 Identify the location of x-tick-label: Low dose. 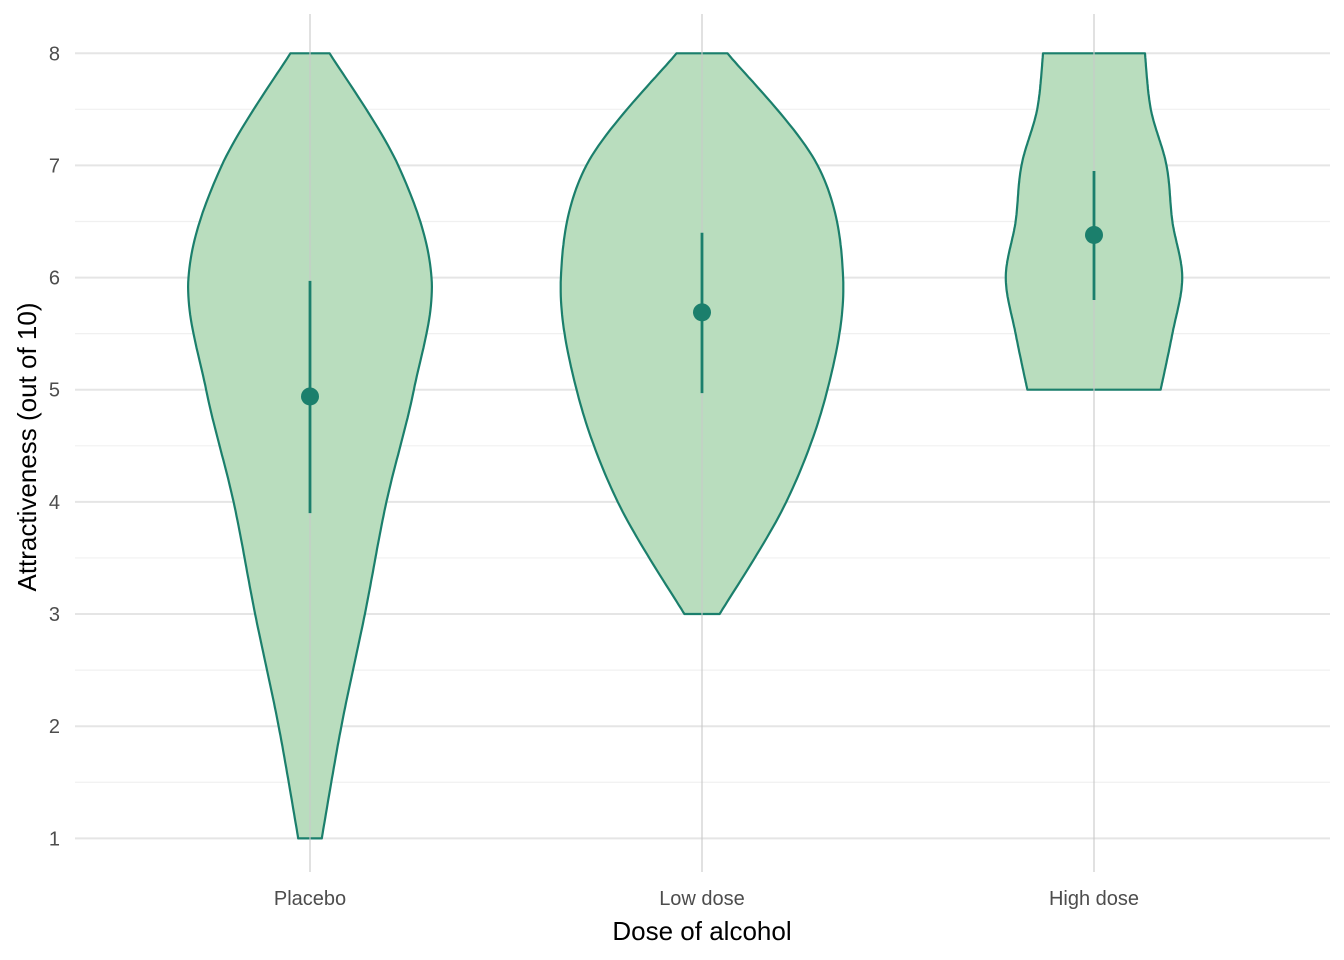
(702, 899).